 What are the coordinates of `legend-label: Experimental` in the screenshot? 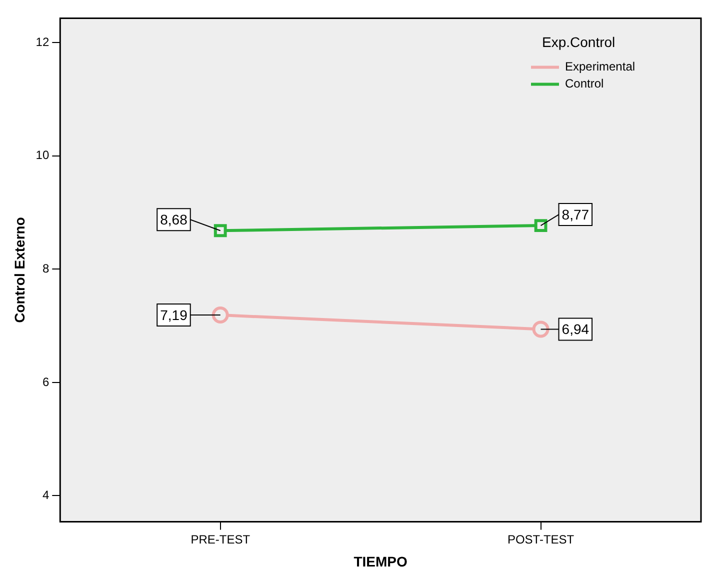 It's located at (600, 67).